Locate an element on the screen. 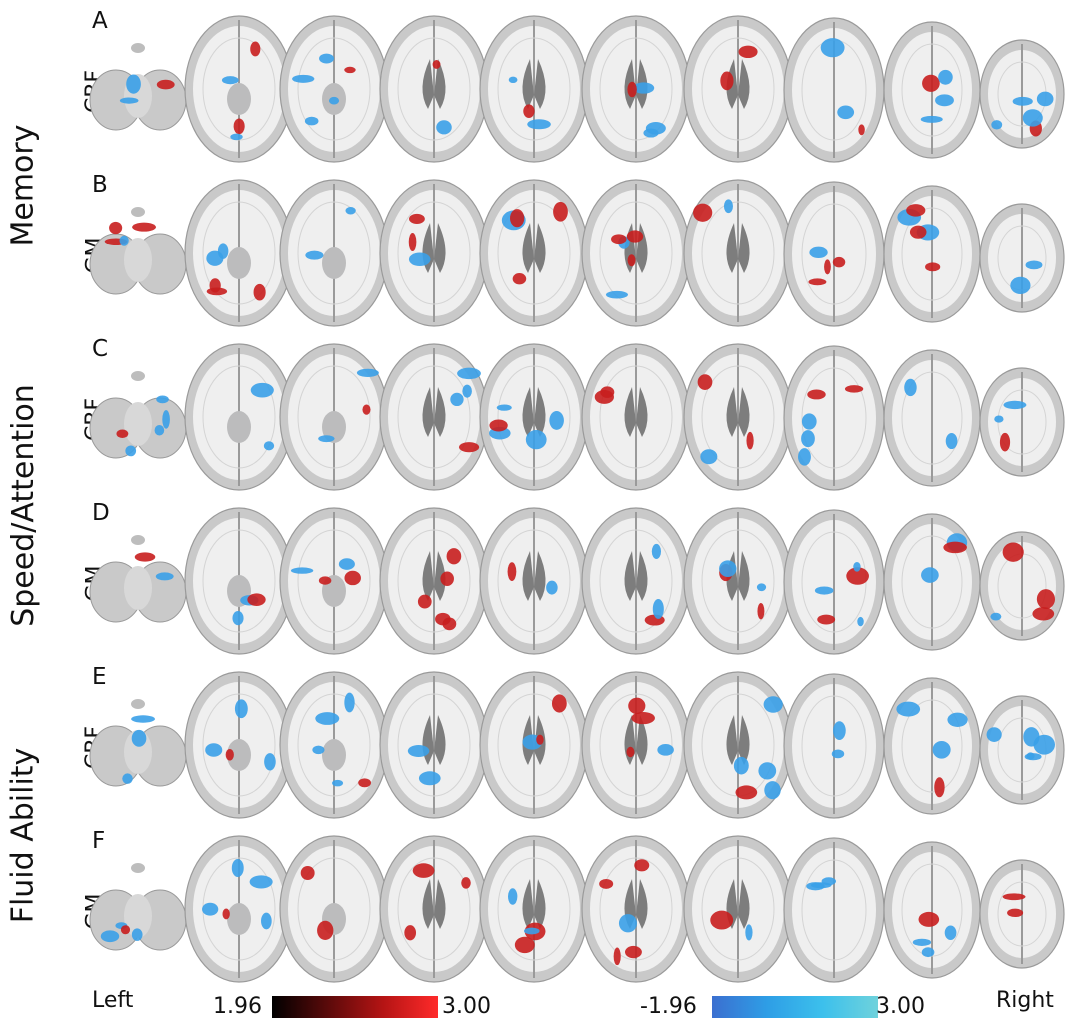 The height and width of the screenshot is (1022, 1073). positive-scale-max: 3.00 is located at coordinates (466, 1006).